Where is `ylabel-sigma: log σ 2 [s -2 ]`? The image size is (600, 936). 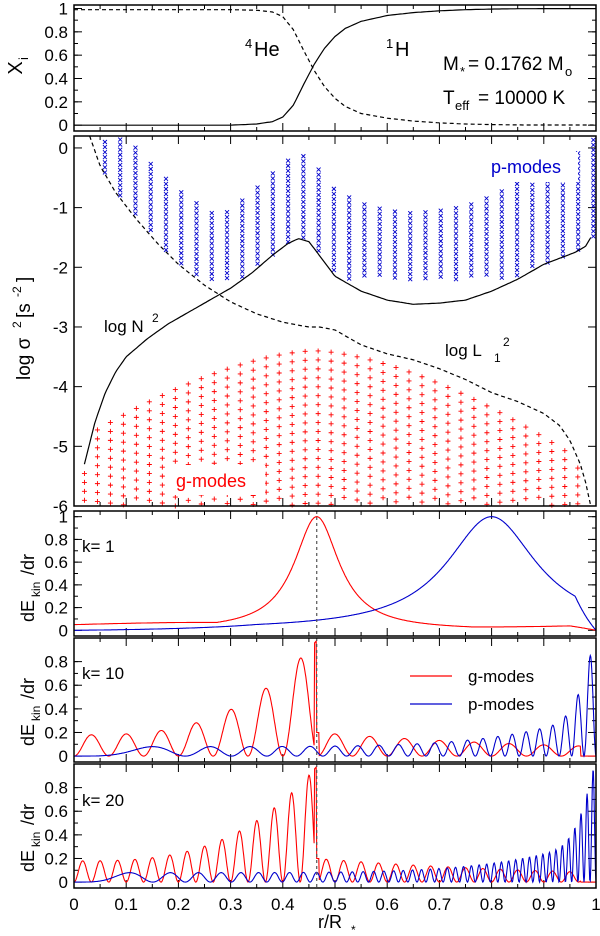 ylabel-sigma: log σ 2 [s -2 ] is located at coordinates (22, 328).